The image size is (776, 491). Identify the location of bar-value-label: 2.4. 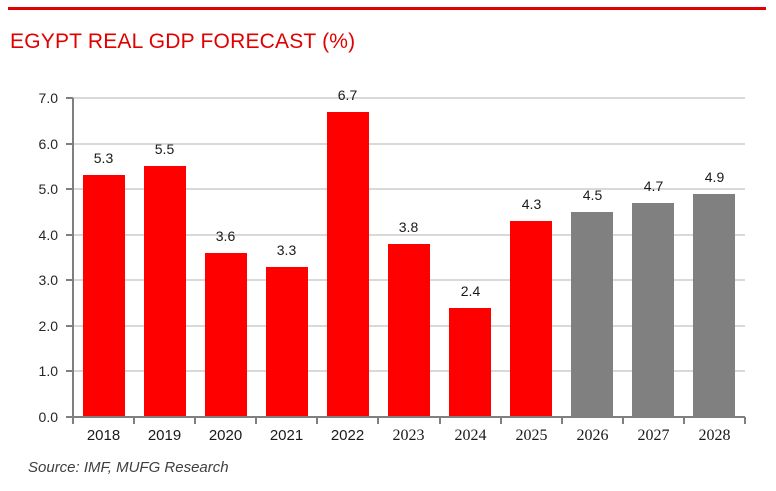
(470, 291).